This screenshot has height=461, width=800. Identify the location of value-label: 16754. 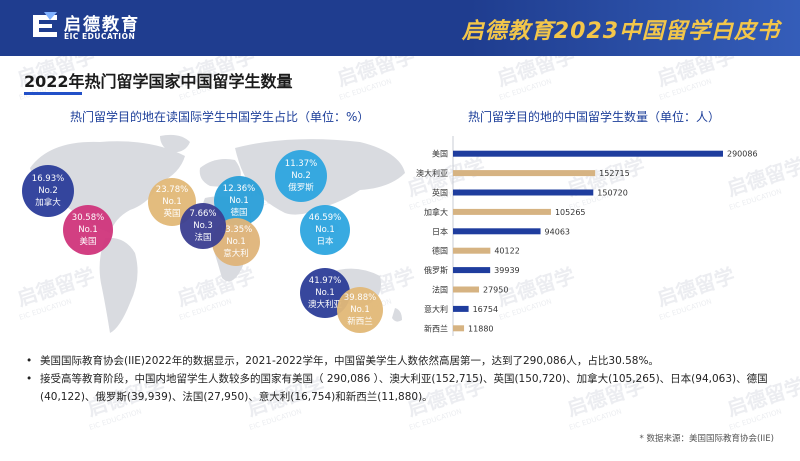
(485, 309).